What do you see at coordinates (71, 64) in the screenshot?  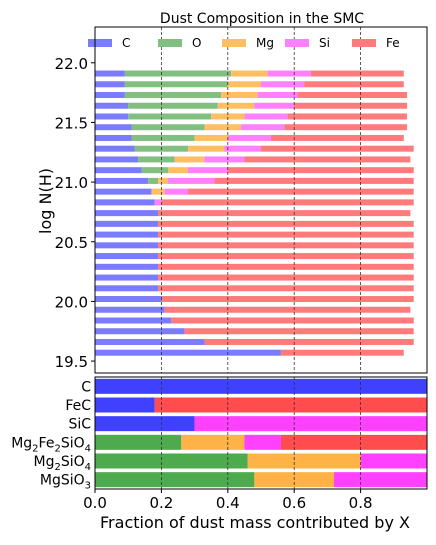 I see `y-tick-label-5: 22.0` at bounding box center [71, 64].